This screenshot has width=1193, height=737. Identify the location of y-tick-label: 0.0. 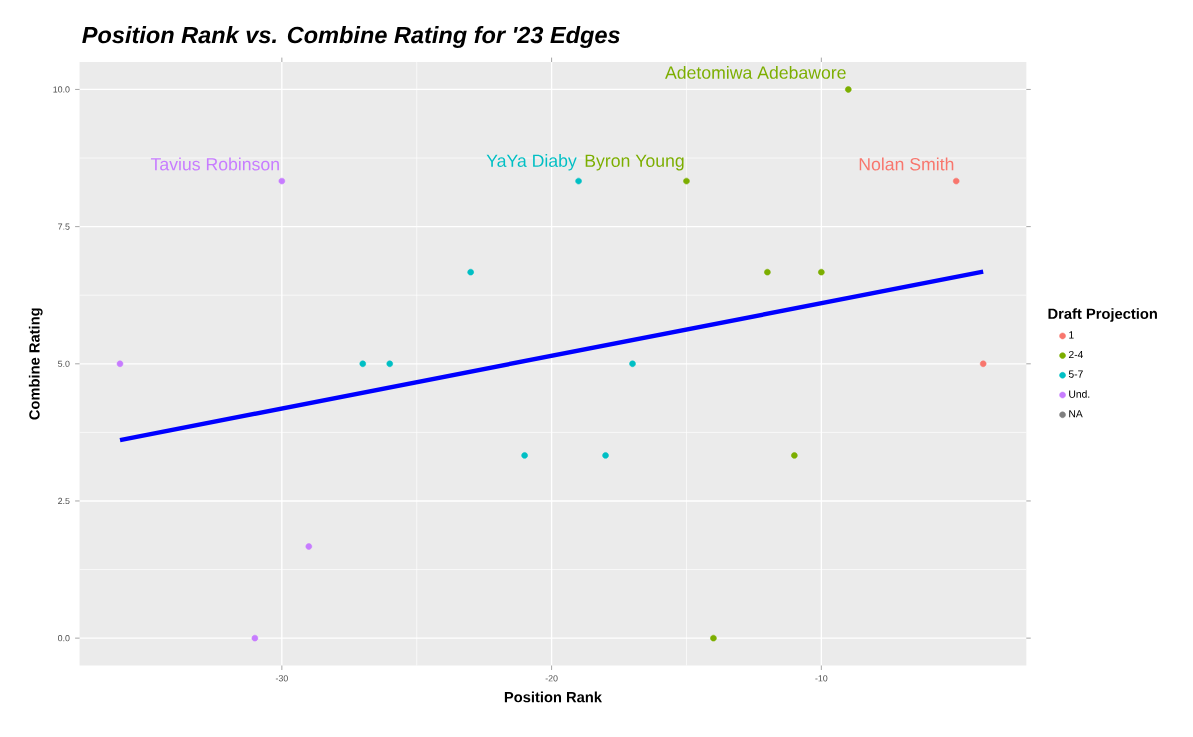
(64, 638).